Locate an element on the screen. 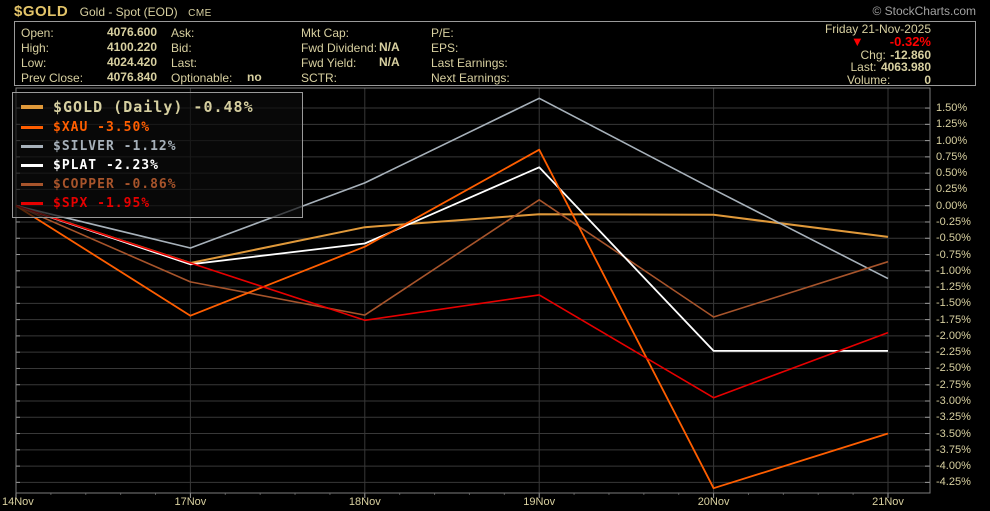 Image resolution: width=990 pixels, height=511 pixels. x-tick-label: 18Nov is located at coordinates (364, 502).